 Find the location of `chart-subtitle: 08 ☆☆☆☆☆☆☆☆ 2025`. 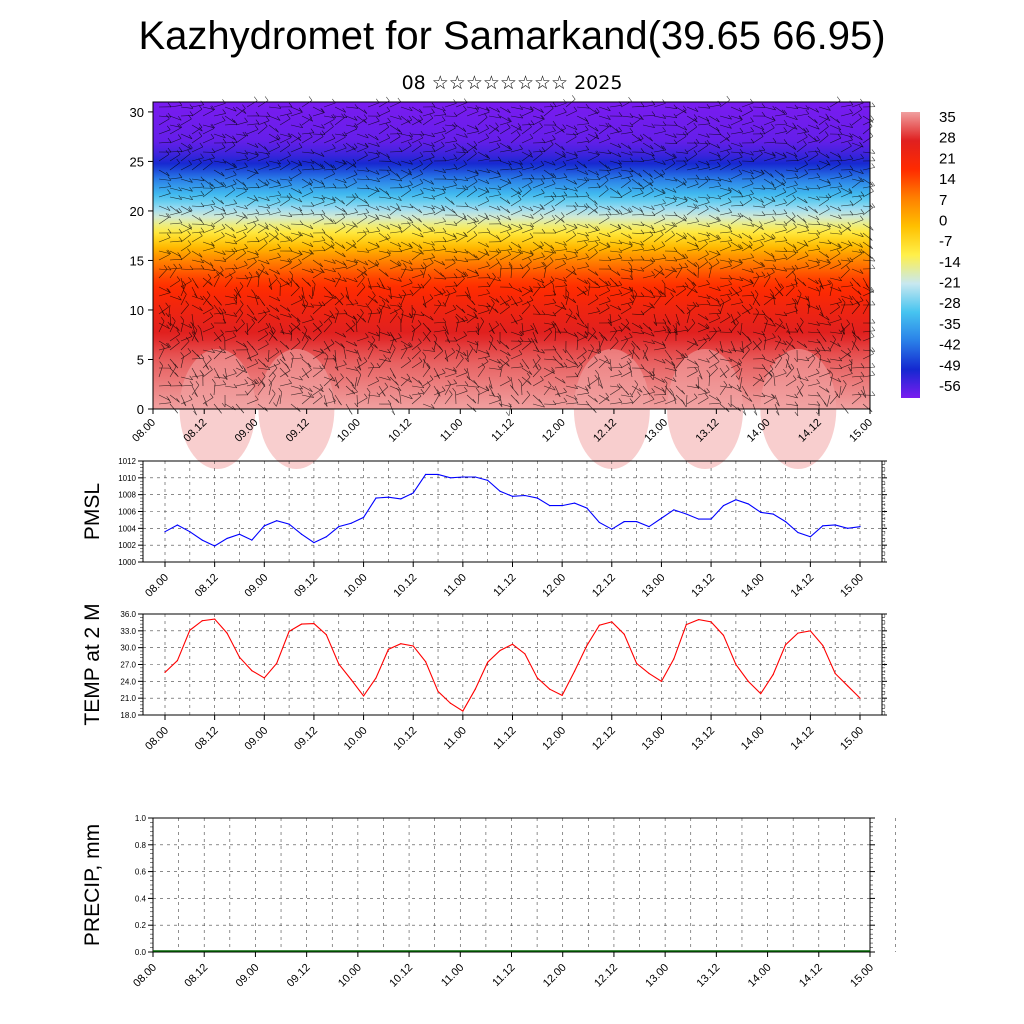

chart-subtitle: 08 ☆☆☆☆☆☆☆☆ 2025 is located at coordinates (512, 83).